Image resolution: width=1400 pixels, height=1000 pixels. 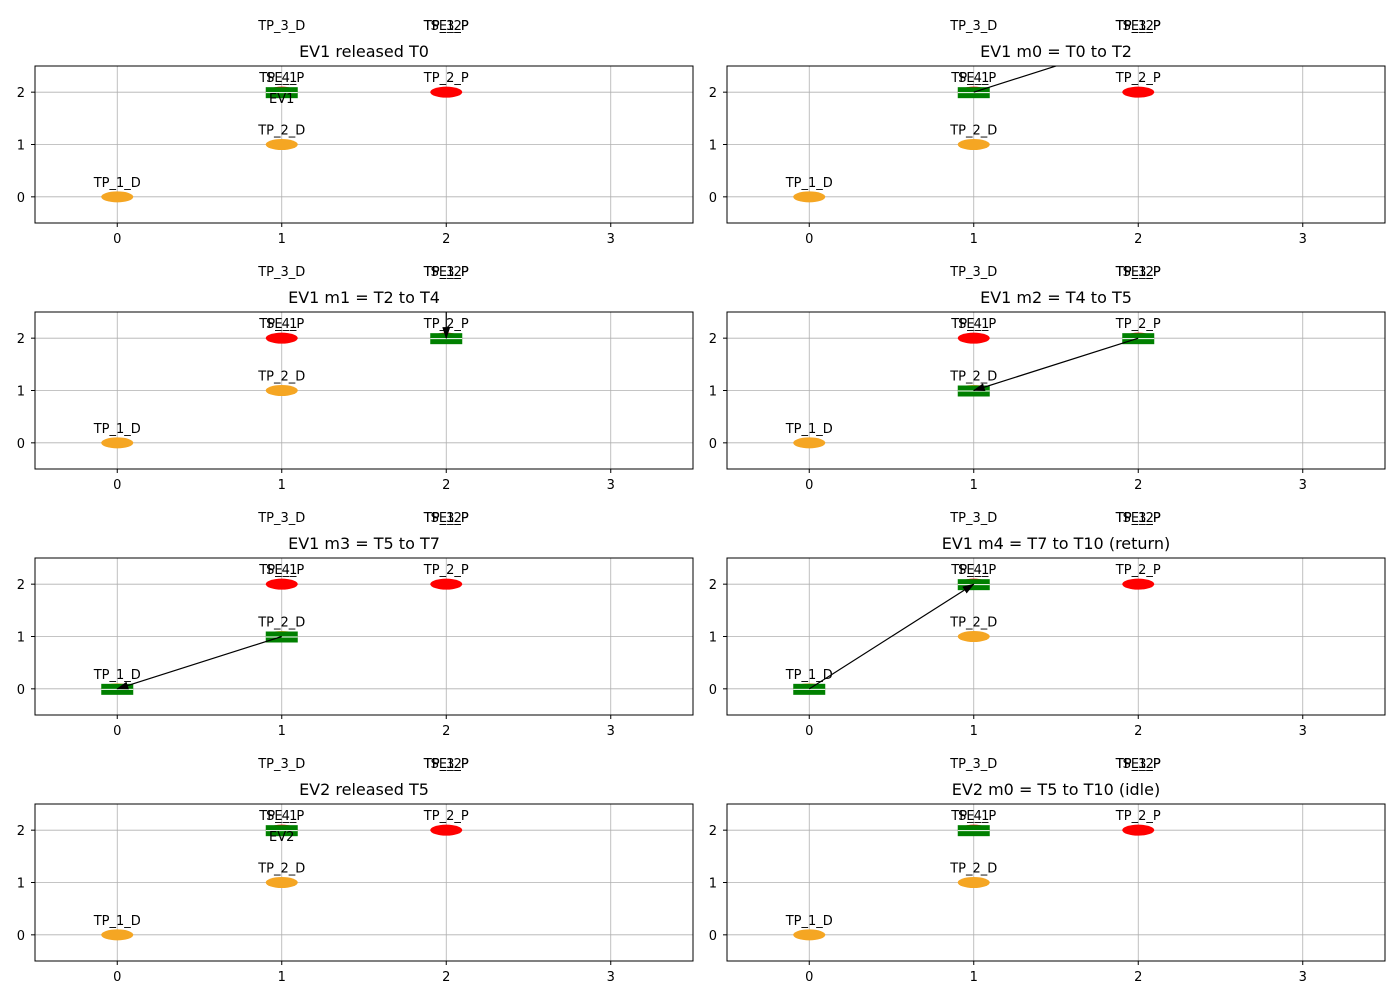 I want to click on subplot-title: EV1 m3 = T5 to T7, so click(x=364, y=543).